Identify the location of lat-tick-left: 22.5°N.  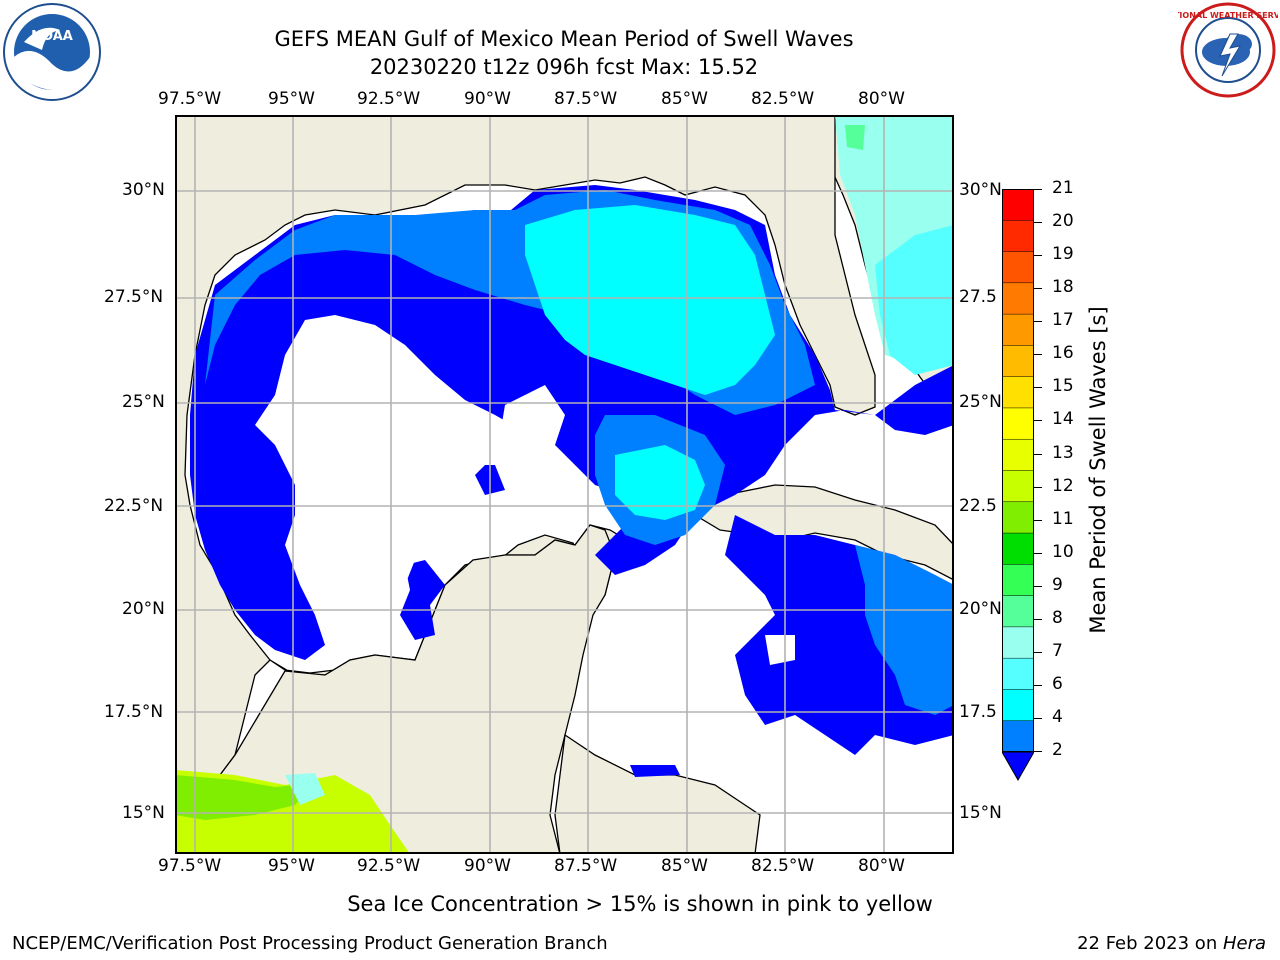
(134, 506).